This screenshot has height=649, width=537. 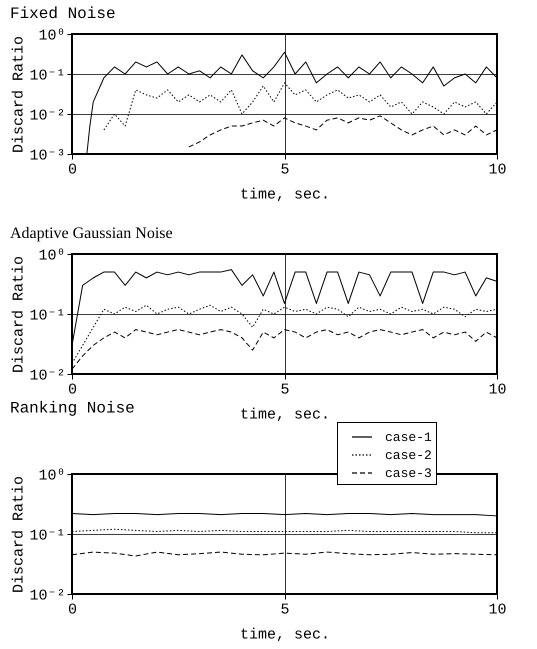 I want to click on chart-title: Ranking Noise, so click(x=72, y=409).